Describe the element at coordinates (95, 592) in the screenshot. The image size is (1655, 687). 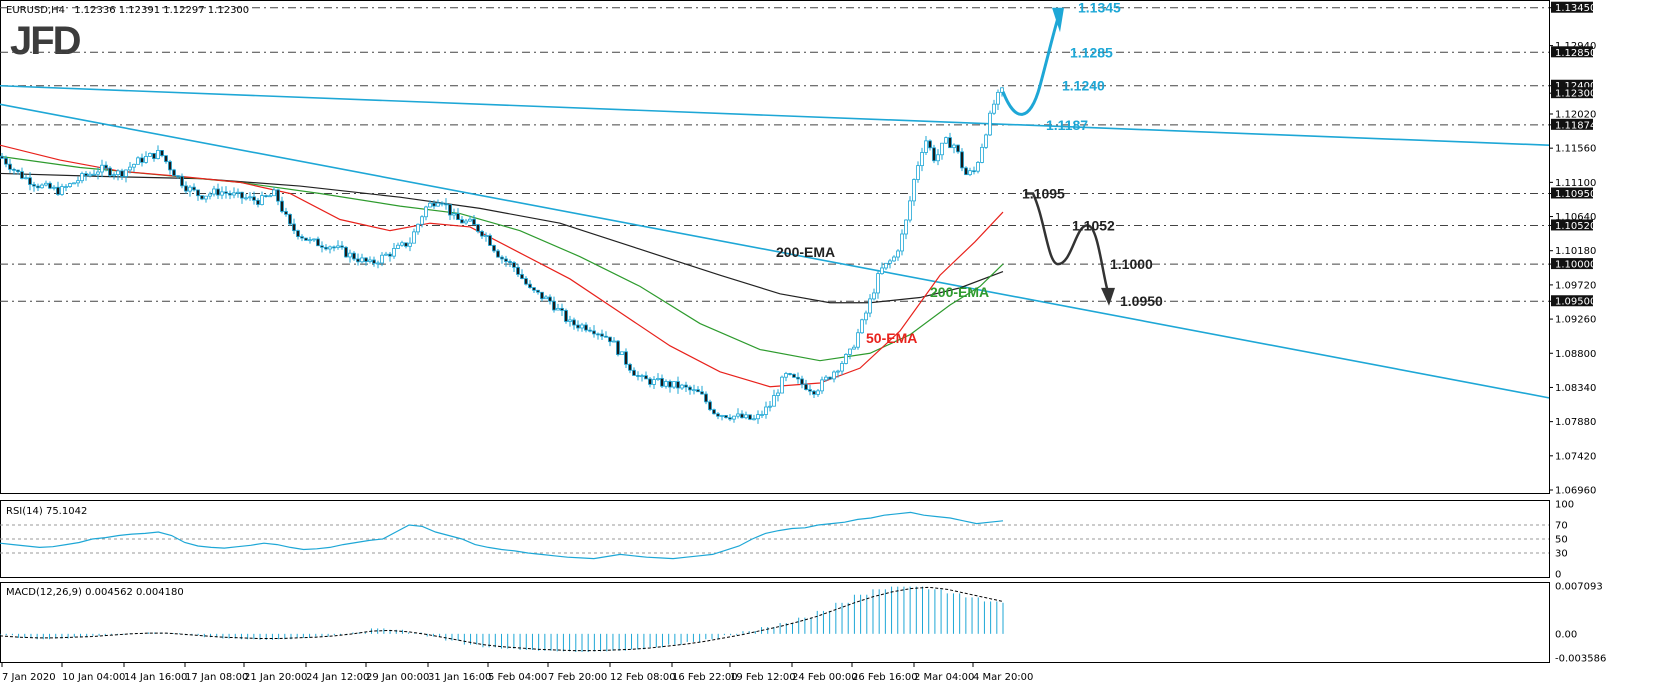
I see `macd-header: MACD(12,26,9) 0.004562 0.004180` at that location.